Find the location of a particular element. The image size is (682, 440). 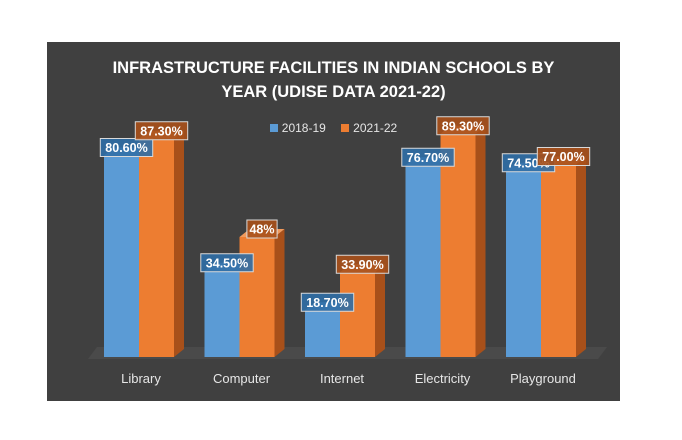

data-label-internet-2021-22: 33.90% is located at coordinates (362, 265).